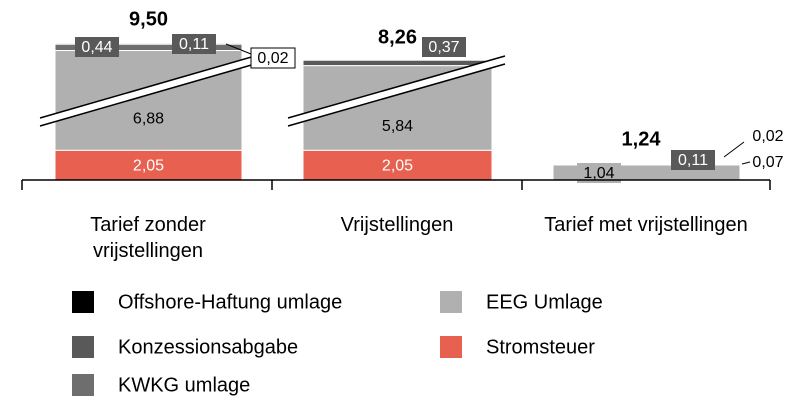  What do you see at coordinates (184, 385) in the screenshot?
I see `legend-label: KWKG umlage` at bounding box center [184, 385].